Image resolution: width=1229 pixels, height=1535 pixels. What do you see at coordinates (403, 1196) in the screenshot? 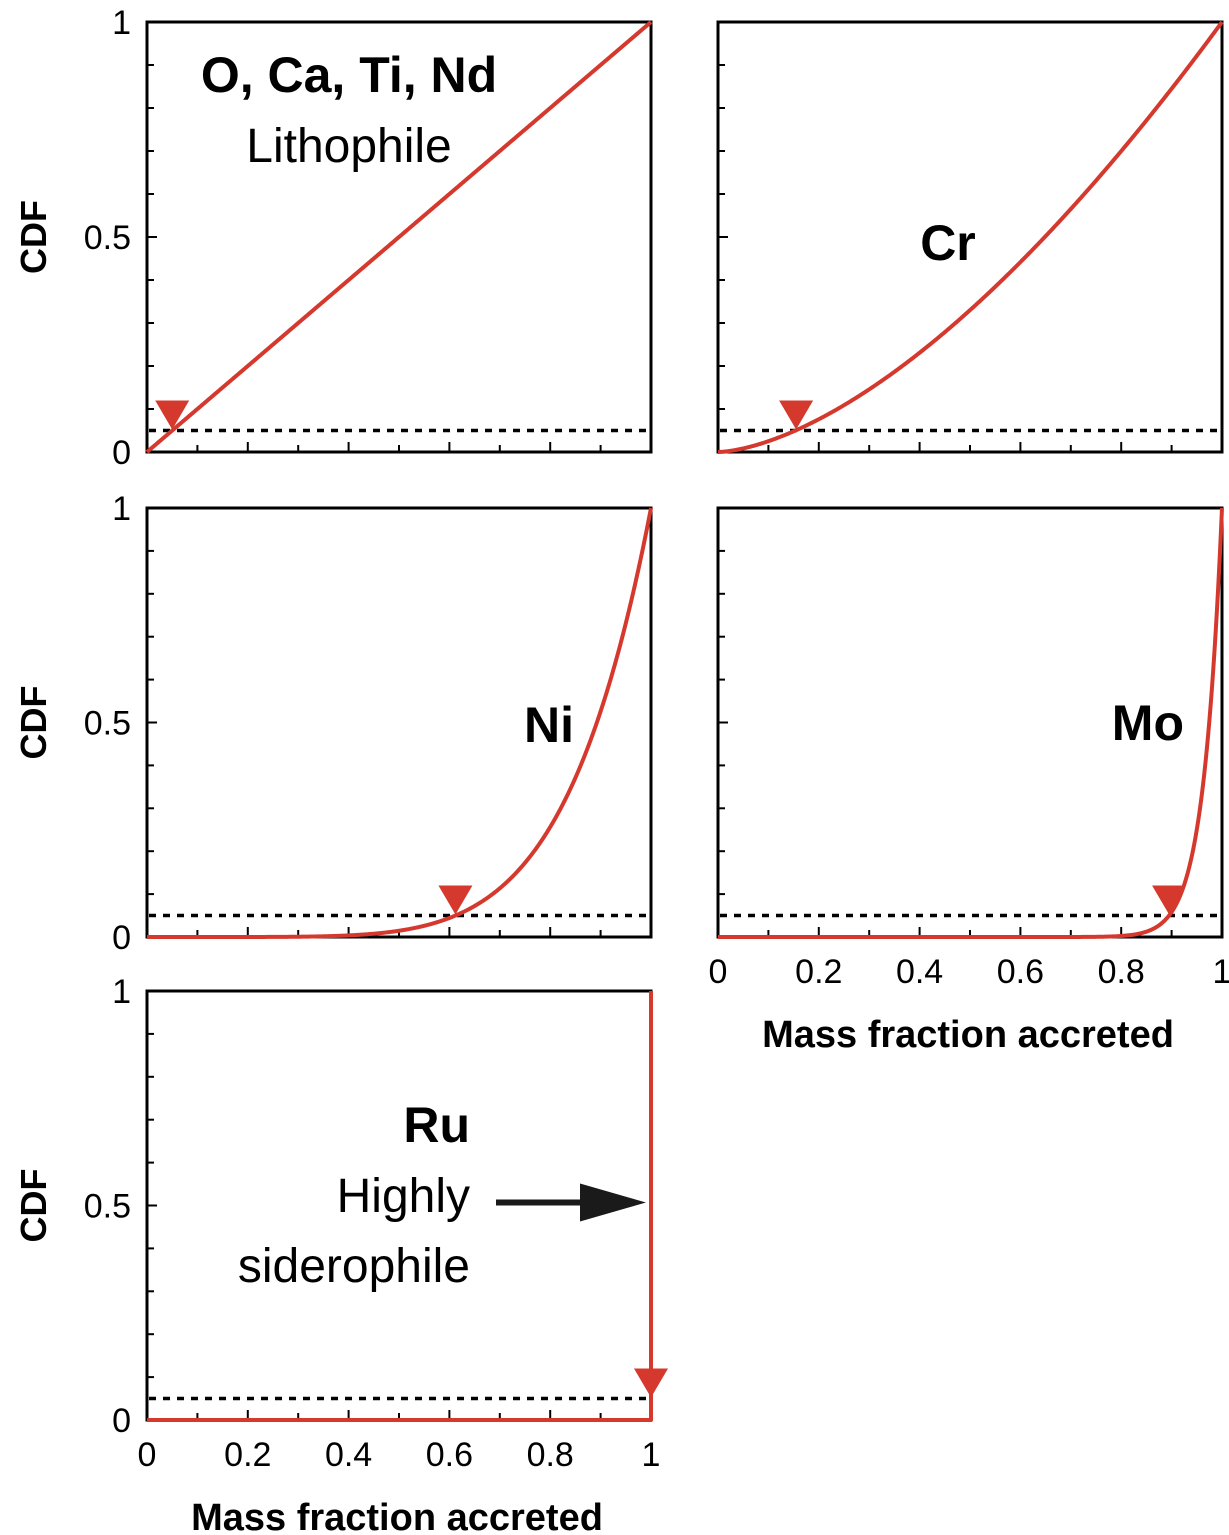
I see `panel-sublabel: Highly` at bounding box center [403, 1196].